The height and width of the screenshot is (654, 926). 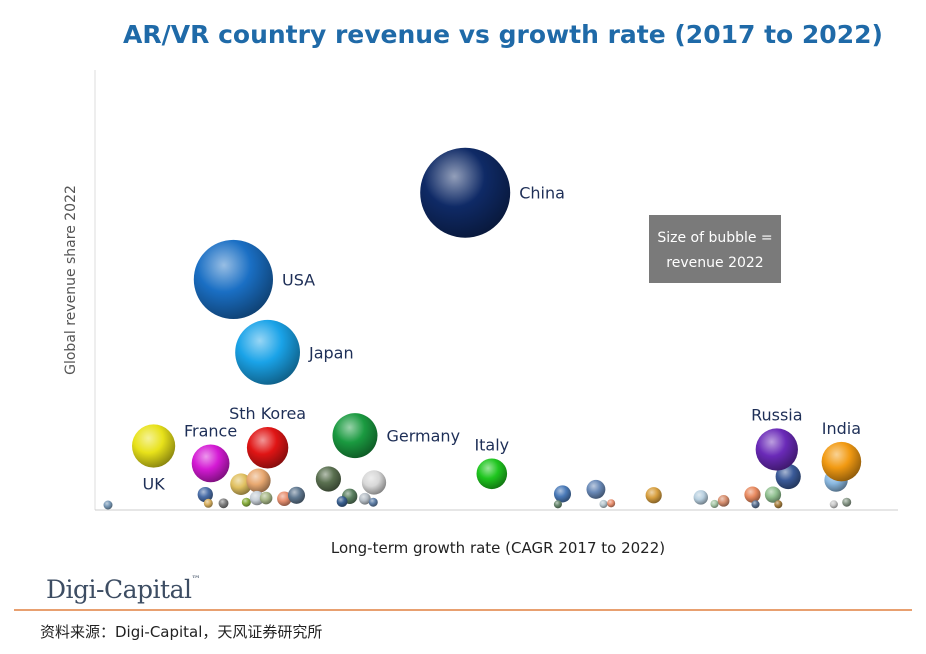 I want to click on bubble-russia, so click(x=776, y=449).